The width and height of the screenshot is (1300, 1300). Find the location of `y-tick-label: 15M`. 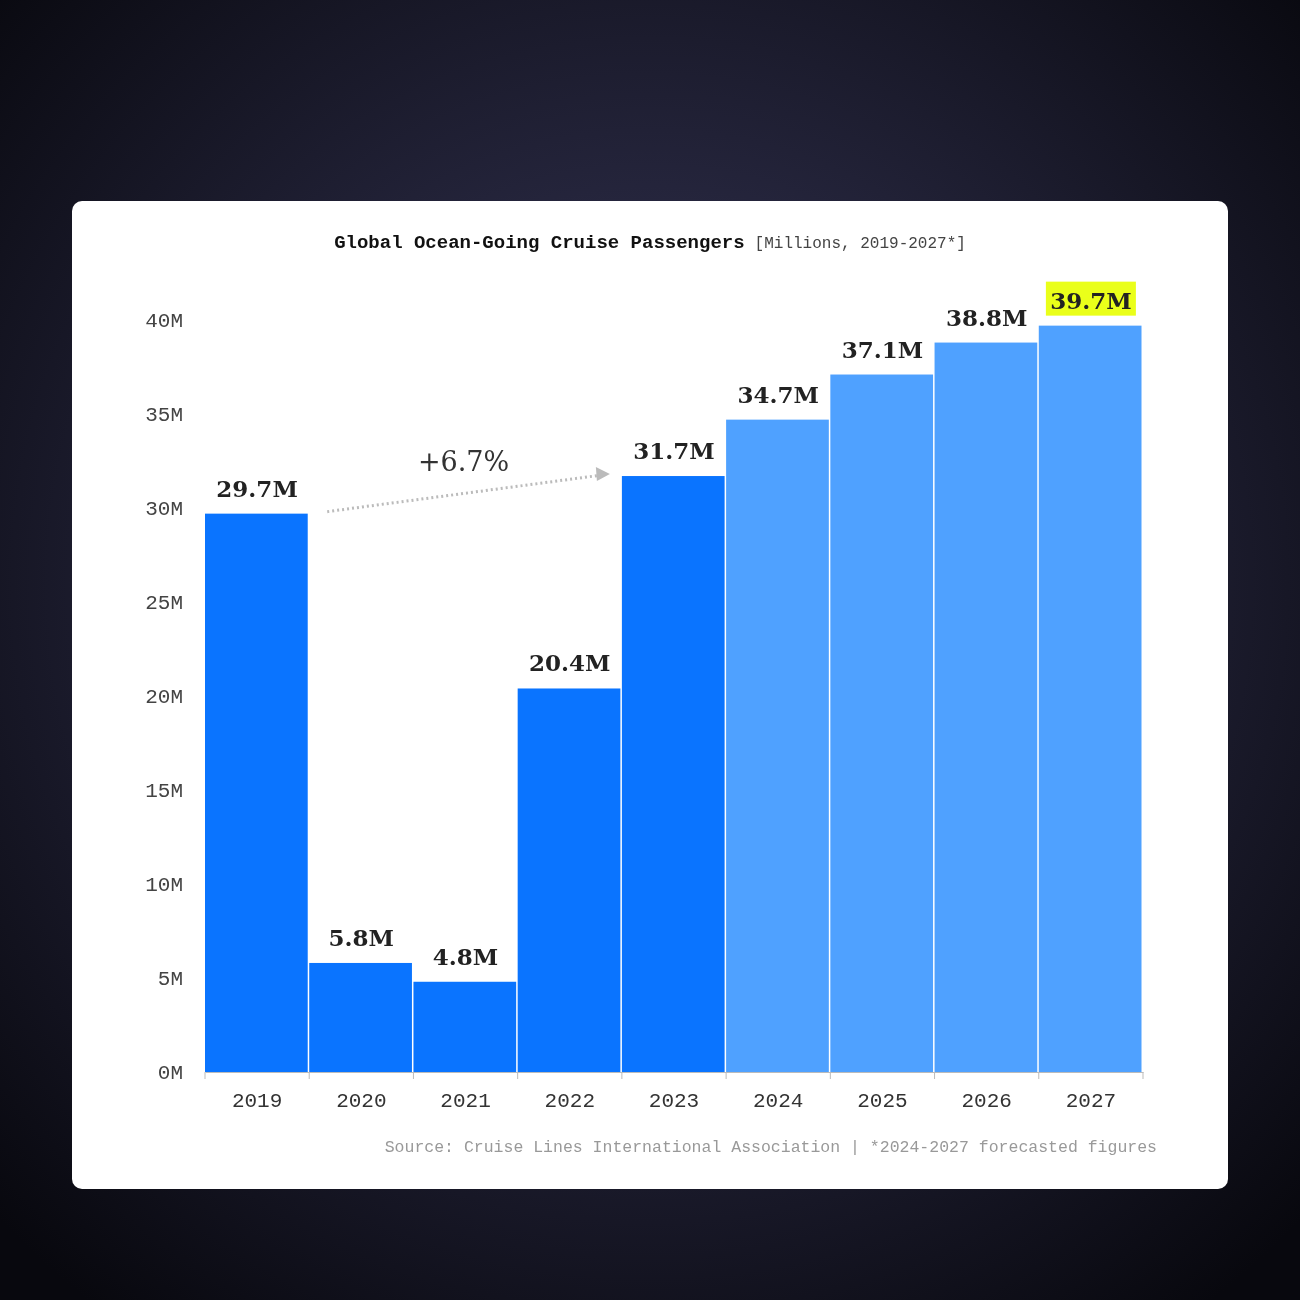

y-tick-label: 15M is located at coordinates (164, 792).